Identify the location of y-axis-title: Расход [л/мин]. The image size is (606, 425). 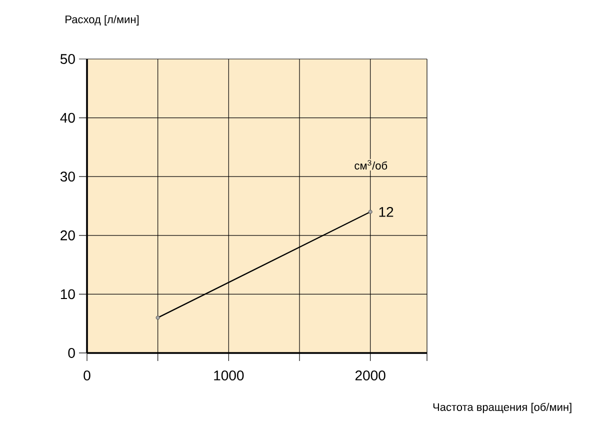
(102, 20).